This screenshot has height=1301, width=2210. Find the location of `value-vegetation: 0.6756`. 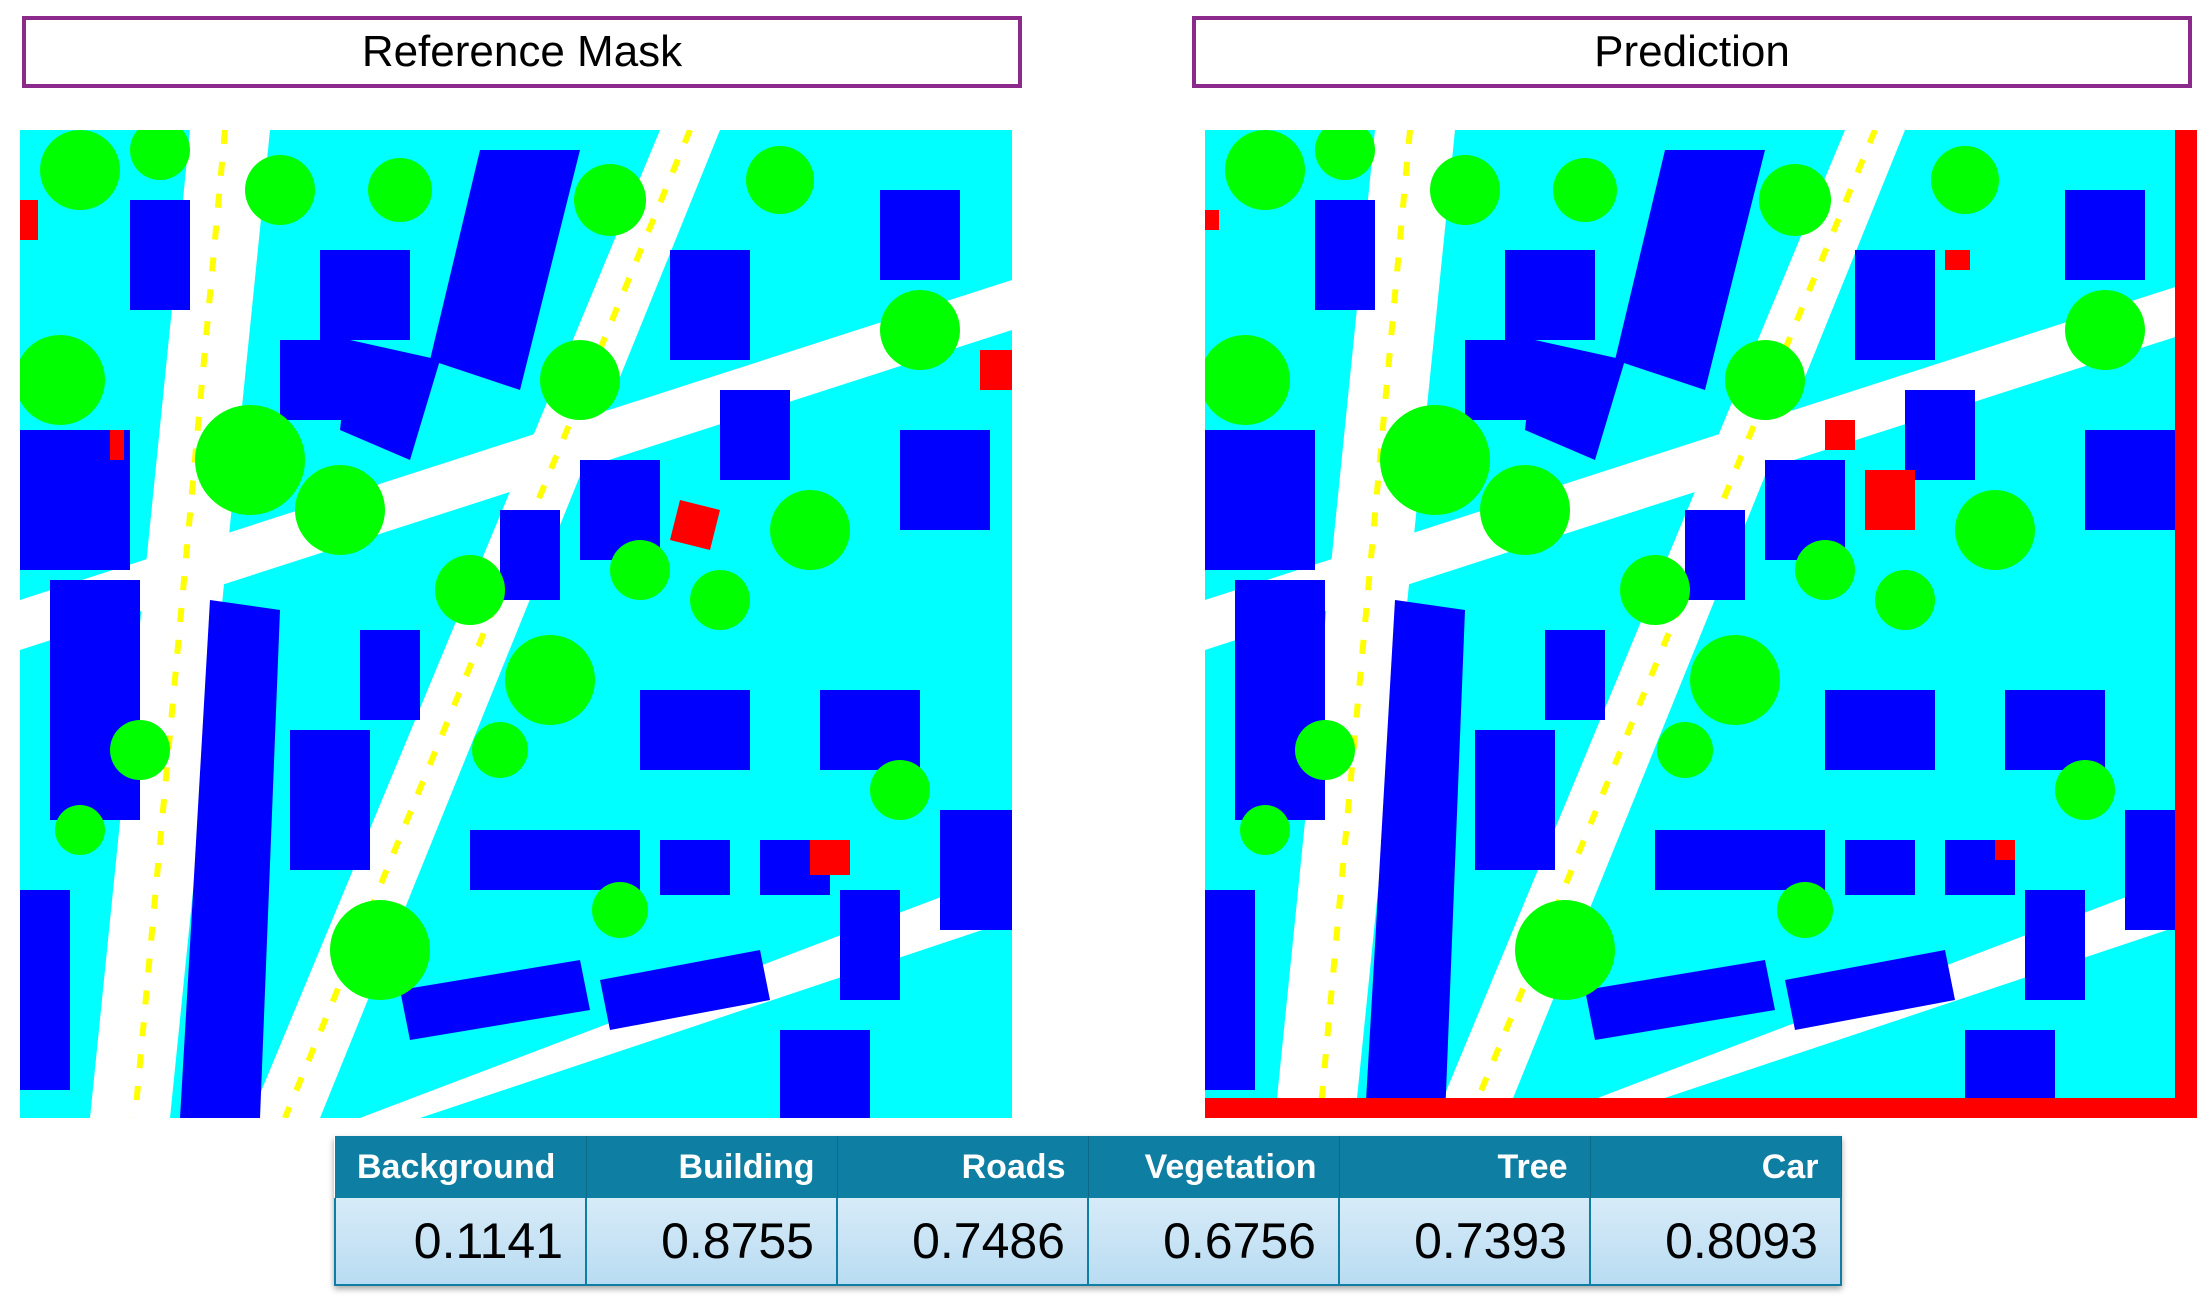

value-vegetation: 0.6756 is located at coordinates (1214, 1242).